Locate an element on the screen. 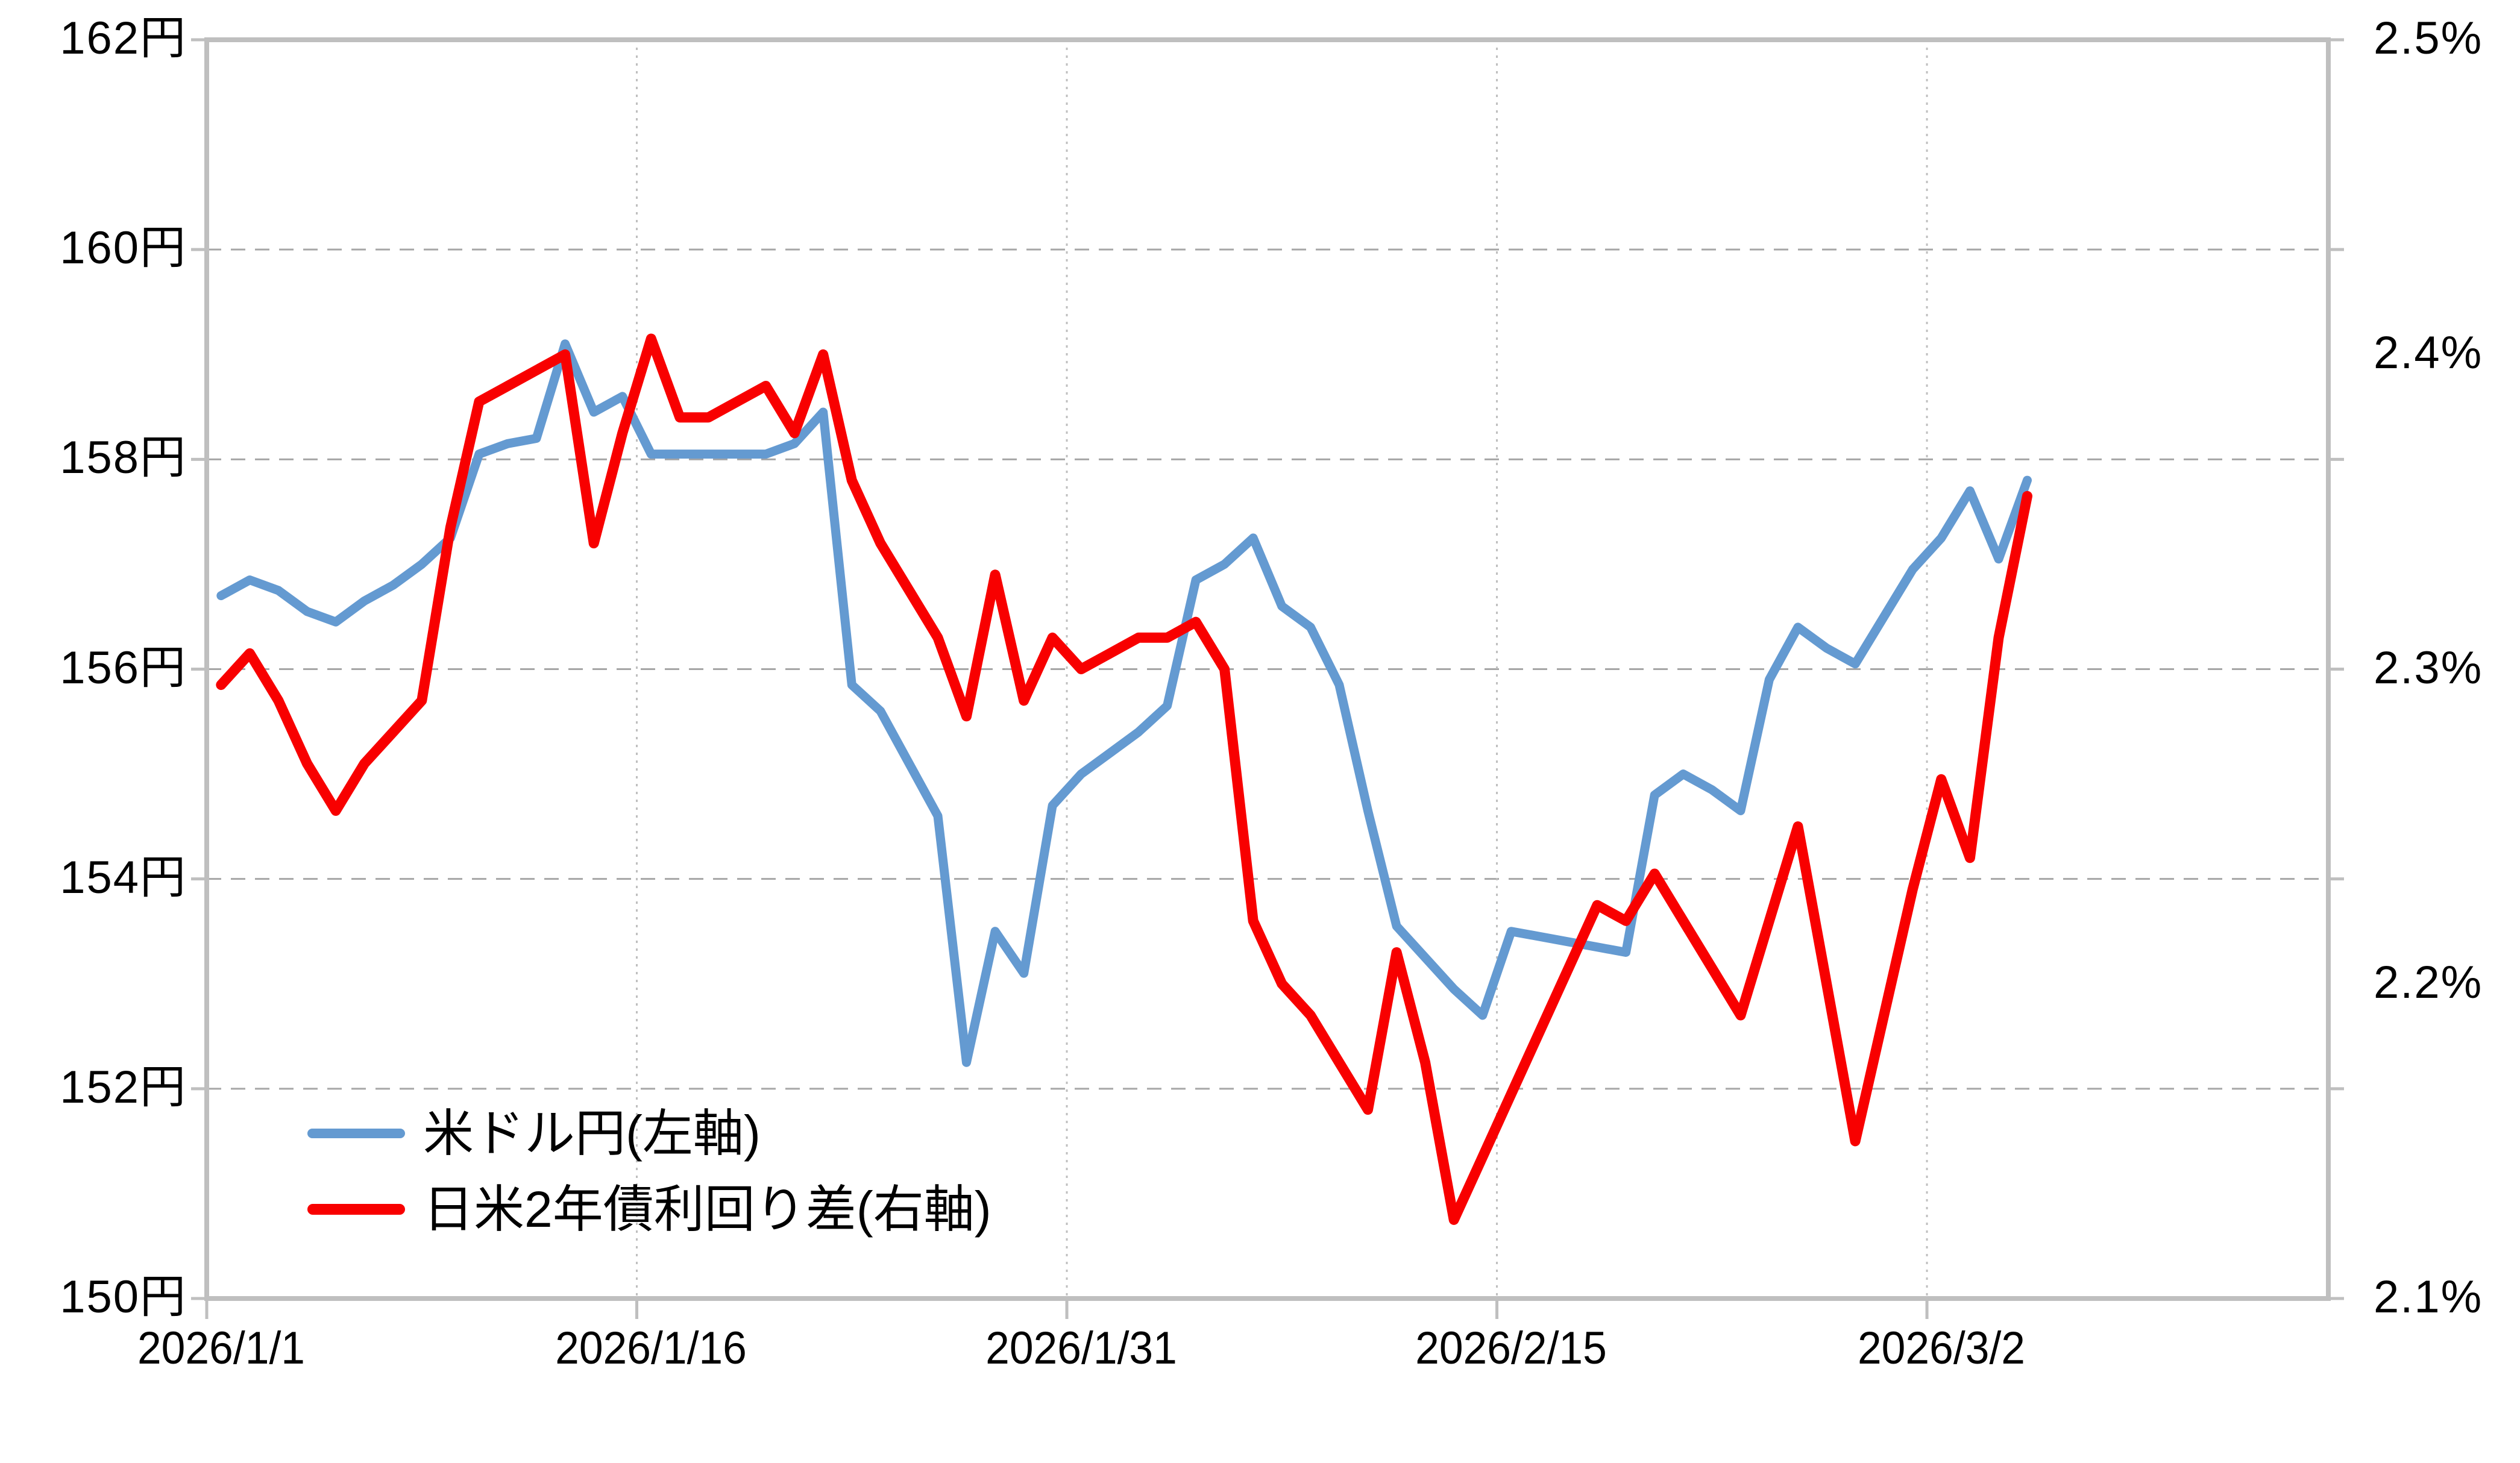 This screenshot has height=1463, width=2520. right-axis-label: 2.2% is located at coordinates (2428, 982).